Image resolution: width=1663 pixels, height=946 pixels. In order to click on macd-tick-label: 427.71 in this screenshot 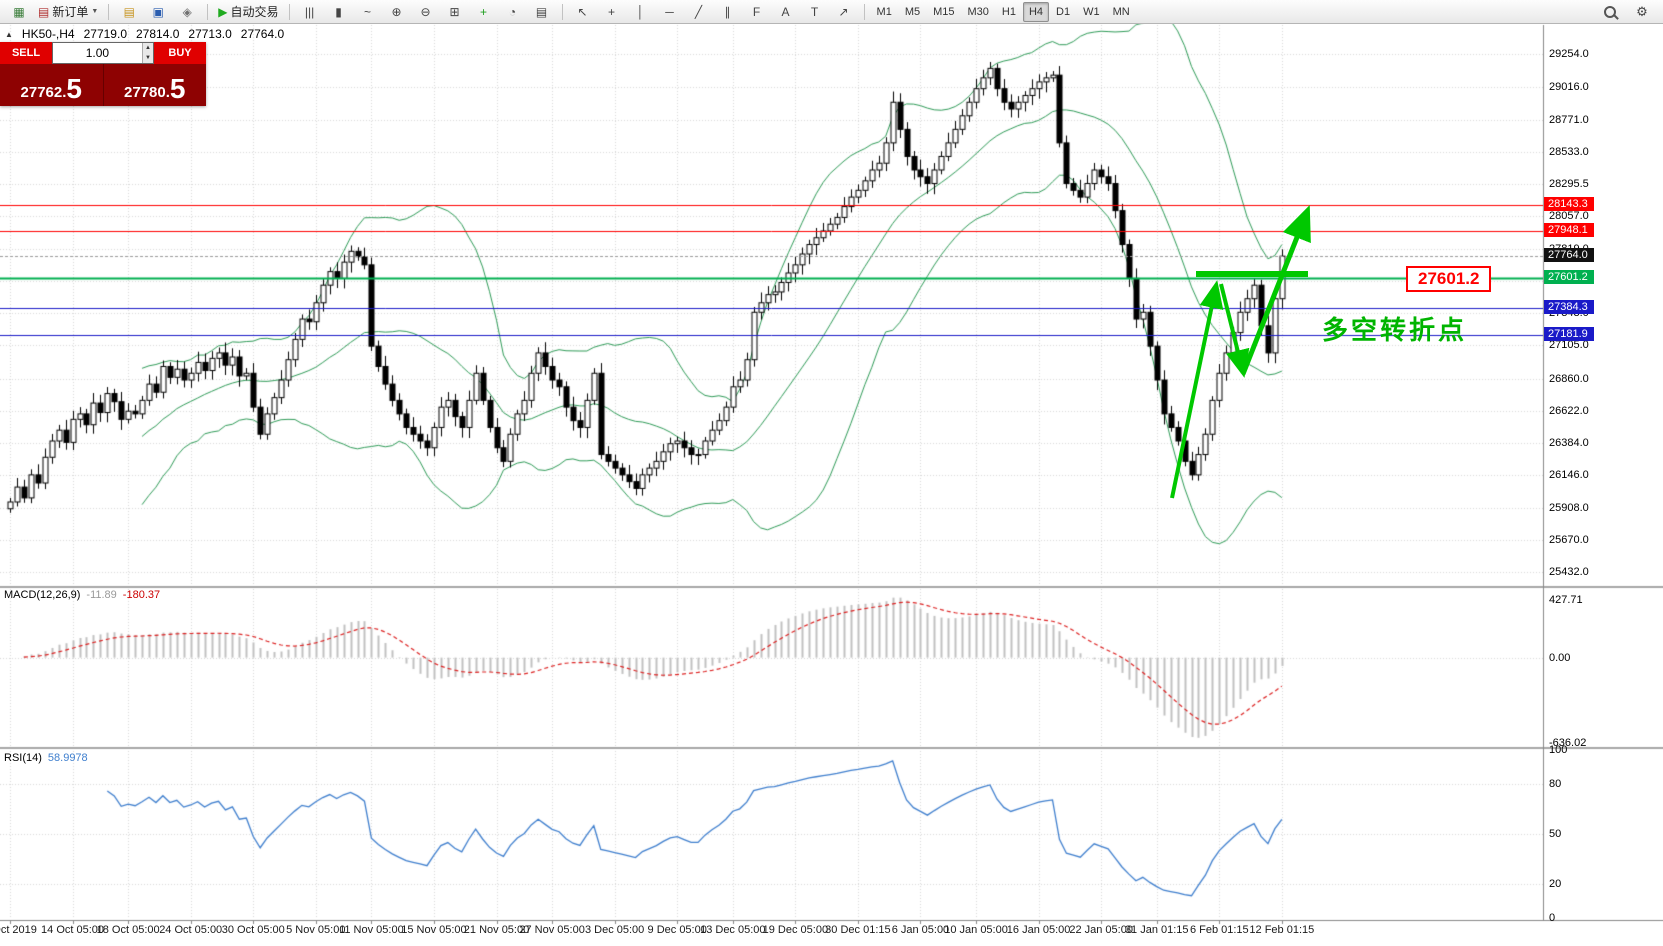, I will do `click(1566, 600)`.